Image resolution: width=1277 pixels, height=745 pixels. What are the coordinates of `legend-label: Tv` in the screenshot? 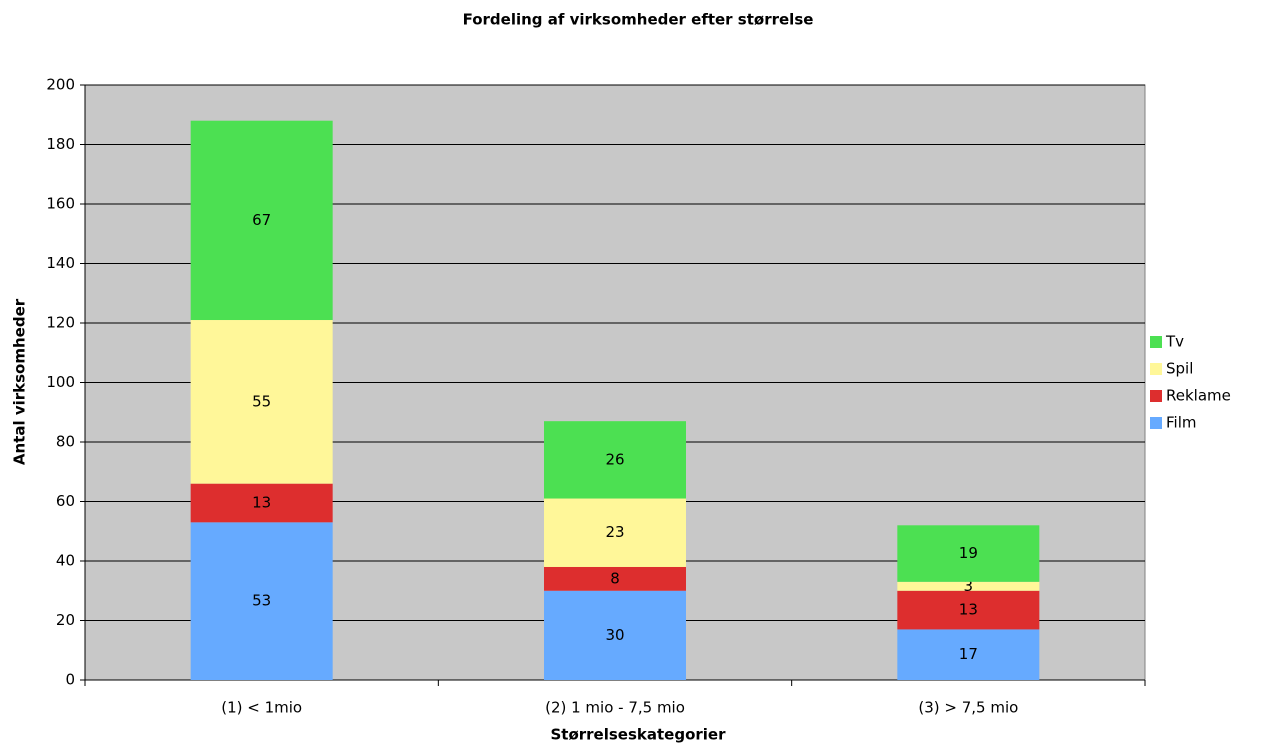 It's located at (1174, 342).